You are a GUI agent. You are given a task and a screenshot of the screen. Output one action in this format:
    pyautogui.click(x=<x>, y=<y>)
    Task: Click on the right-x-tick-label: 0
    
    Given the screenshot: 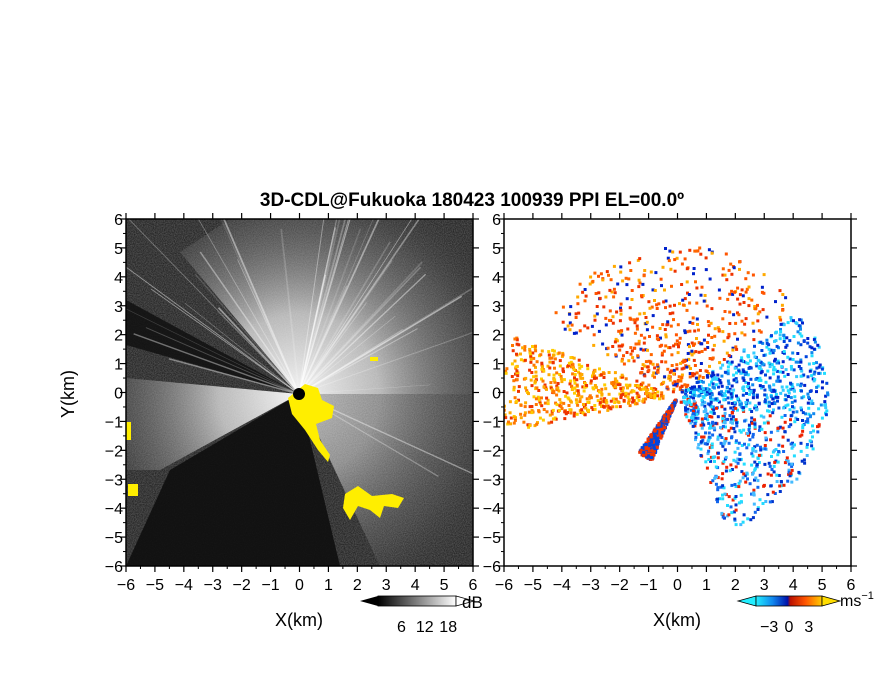 What is the action you would take?
    pyautogui.click(x=677, y=585)
    